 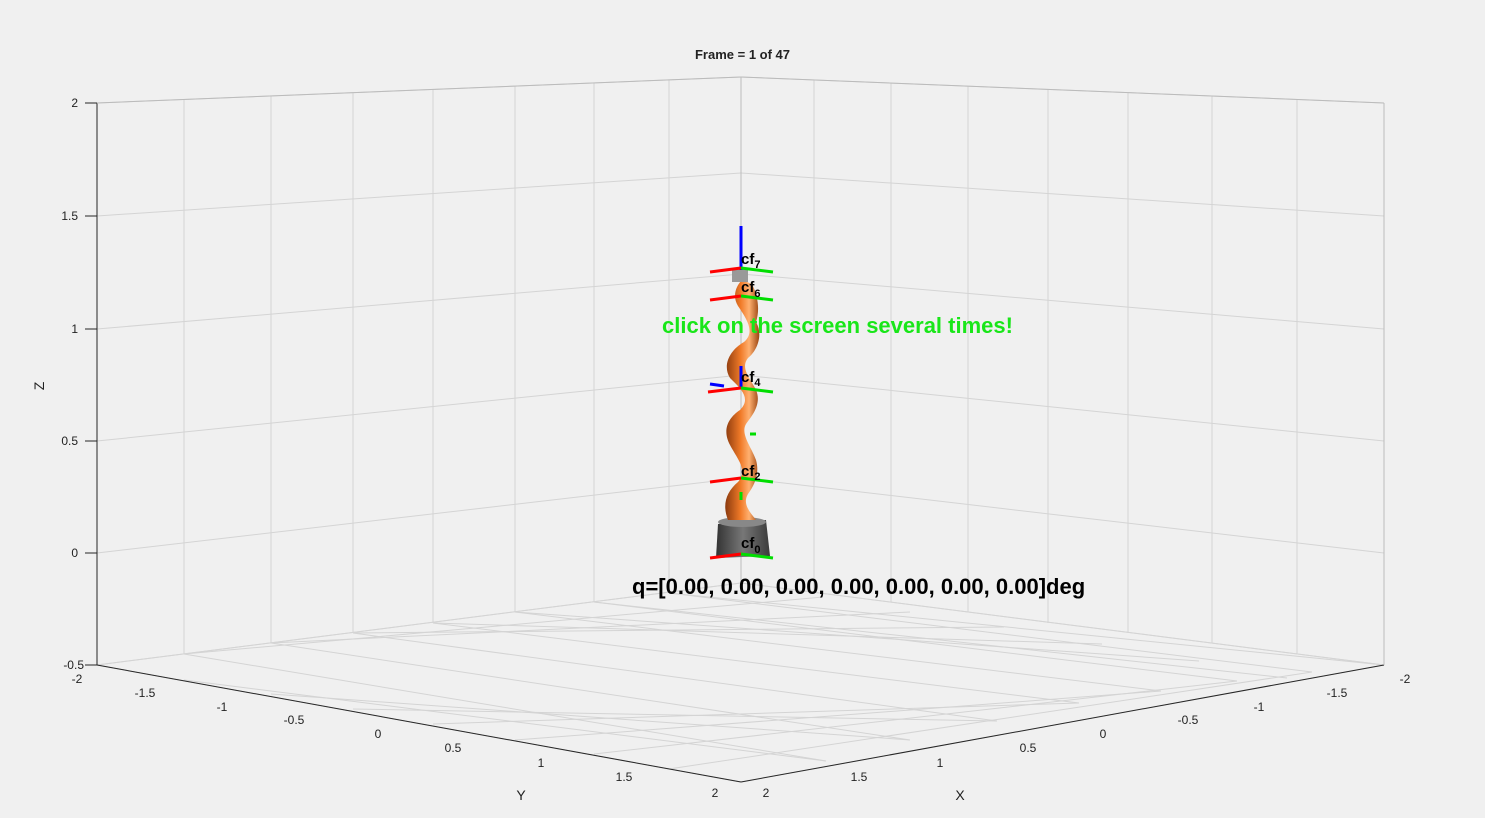 I want to click on y-ticks: -2 -1.5 -1 -0.5 0 0.5 1 1.5 2, so click(x=395, y=736).